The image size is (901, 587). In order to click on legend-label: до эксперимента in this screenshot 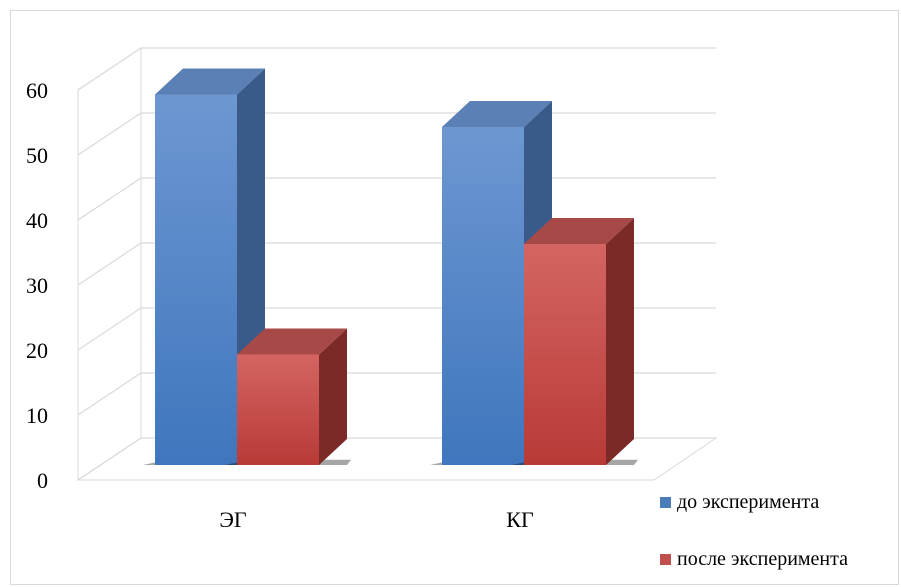, I will do `click(748, 502)`.